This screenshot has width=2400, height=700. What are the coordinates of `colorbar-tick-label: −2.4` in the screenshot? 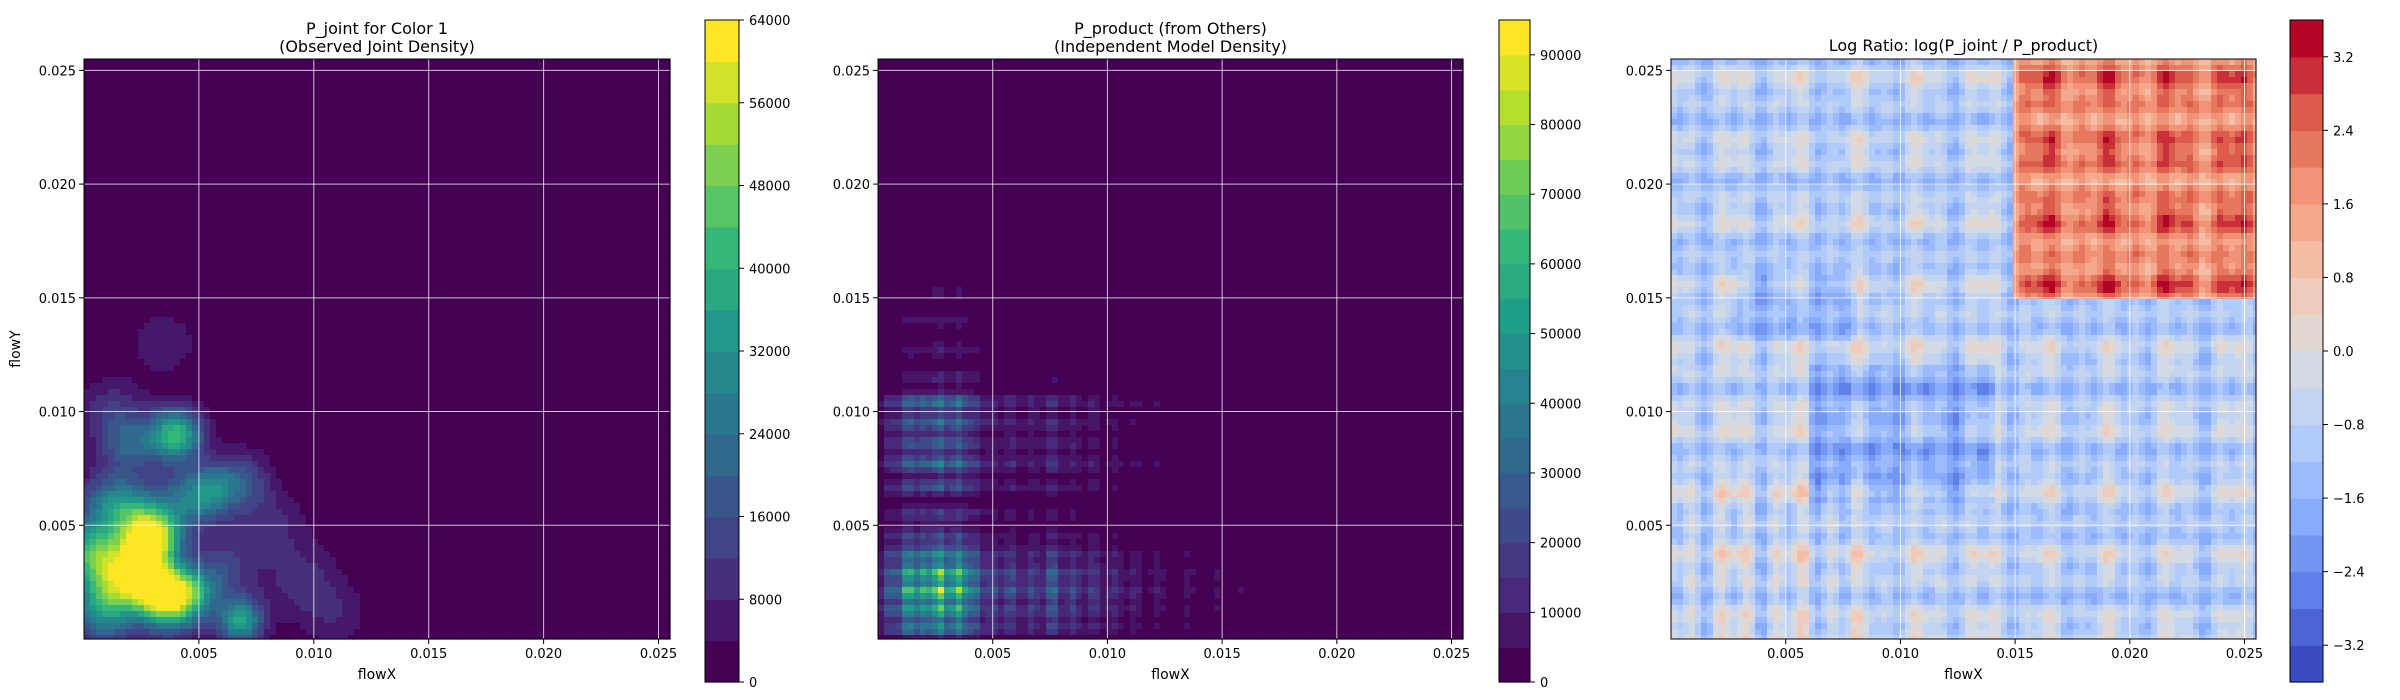 It's located at (2349, 573).